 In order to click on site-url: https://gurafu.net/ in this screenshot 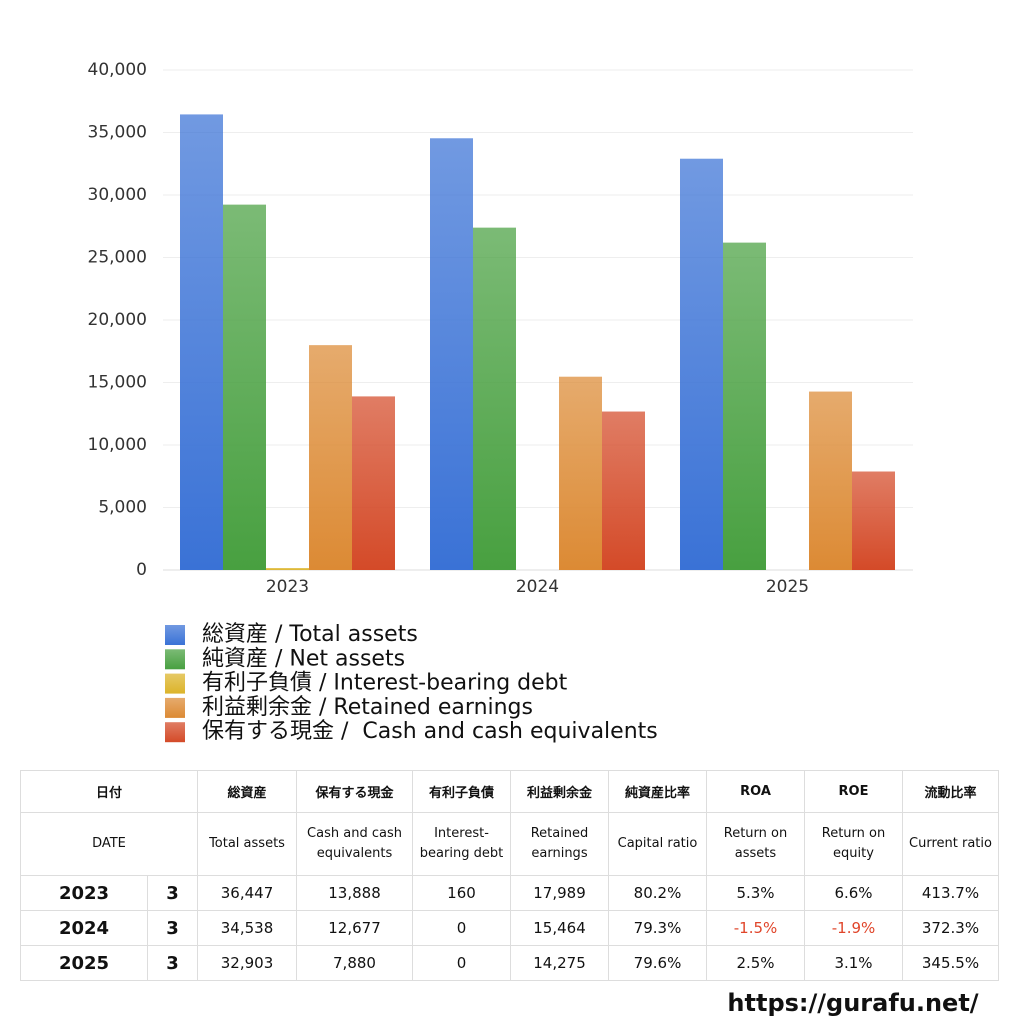, I will do `click(852, 1003)`.